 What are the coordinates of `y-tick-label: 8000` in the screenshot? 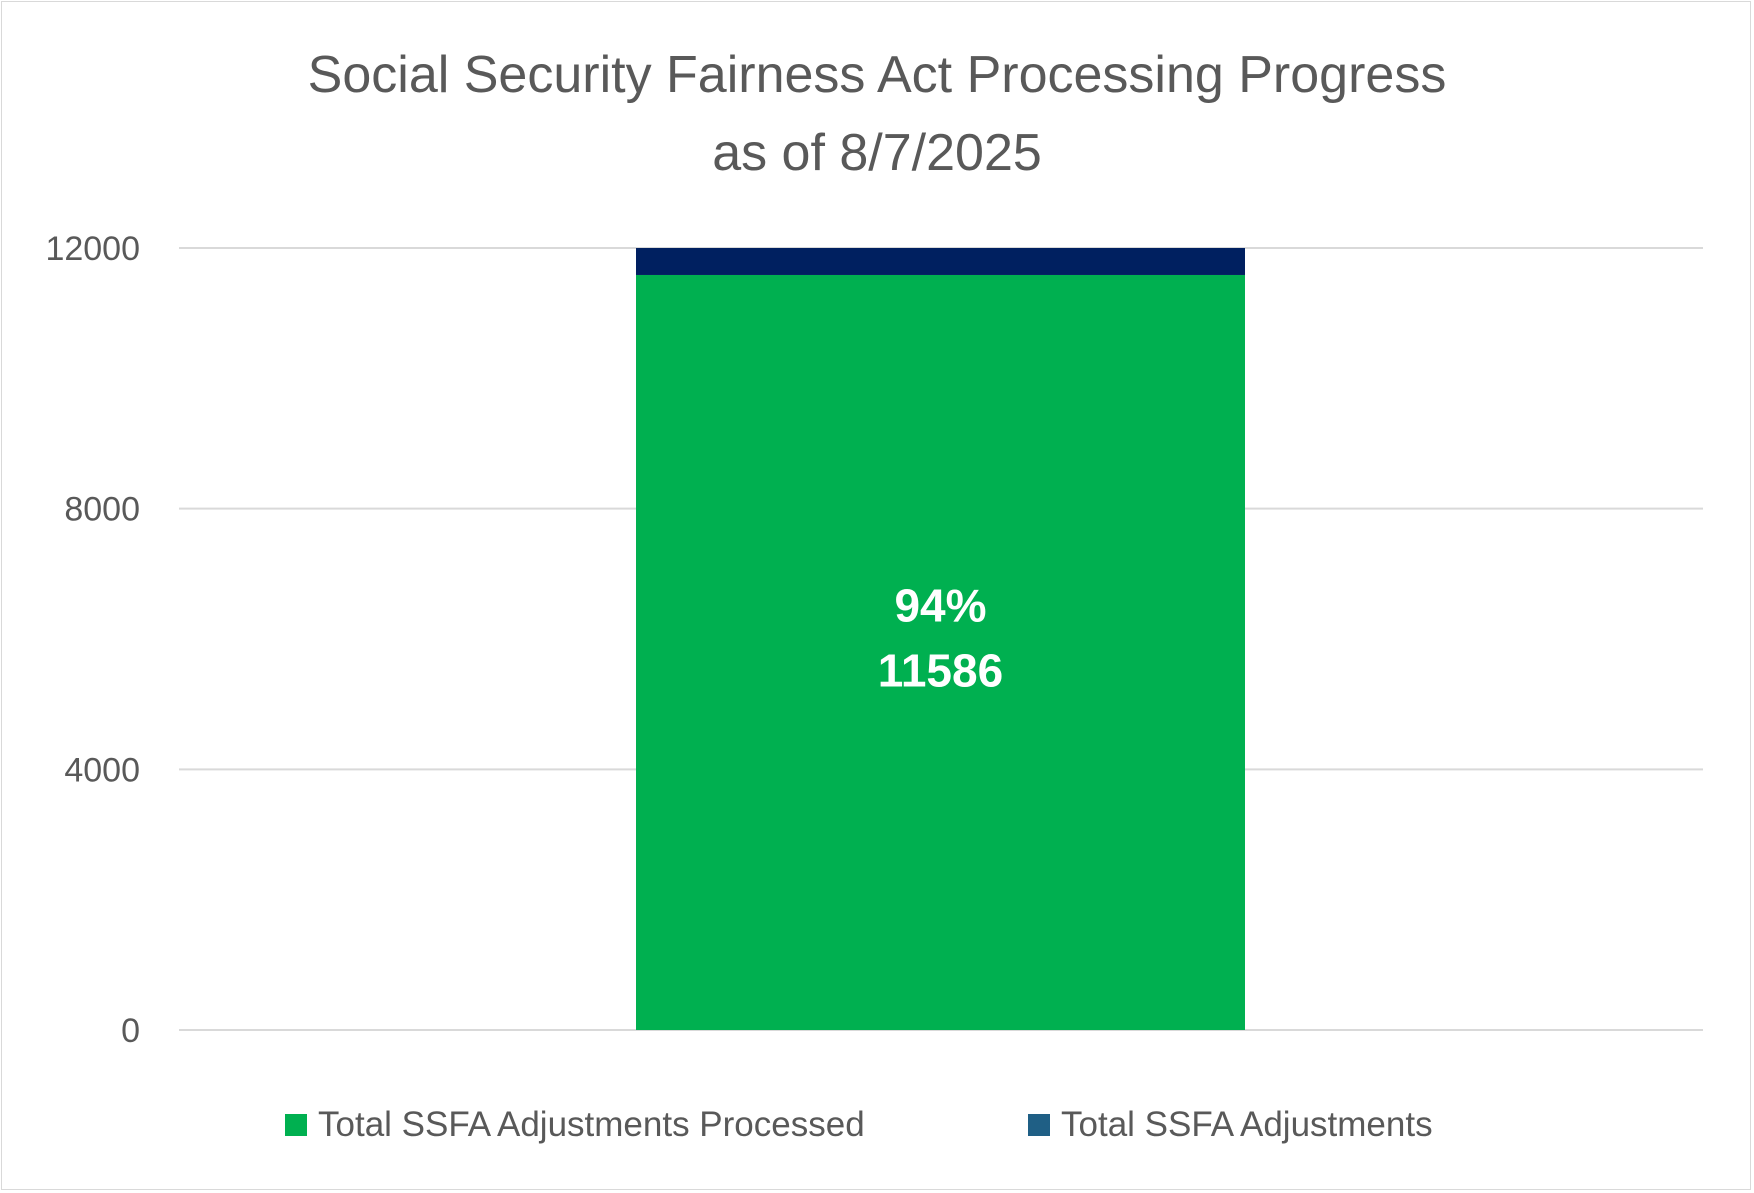 It's located at (102, 510).